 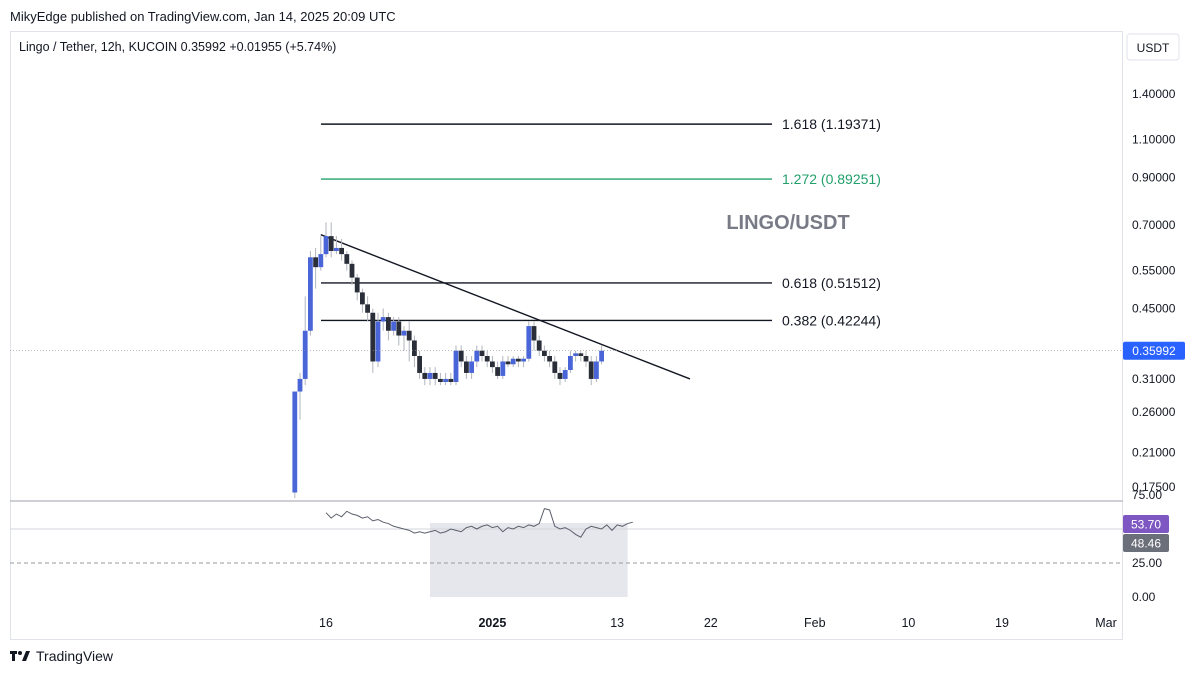 What do you see at coordinates (75, 656) in the screenshot?
I see `brand-name: TradingView` at bounding box center [75, 656].